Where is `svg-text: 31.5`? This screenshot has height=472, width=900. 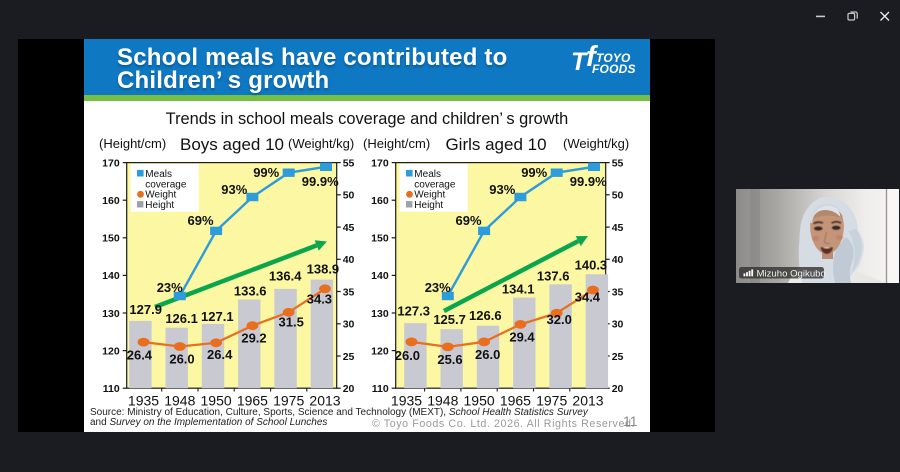
svg-text: 31.5 is located at coordinates (291, 322).